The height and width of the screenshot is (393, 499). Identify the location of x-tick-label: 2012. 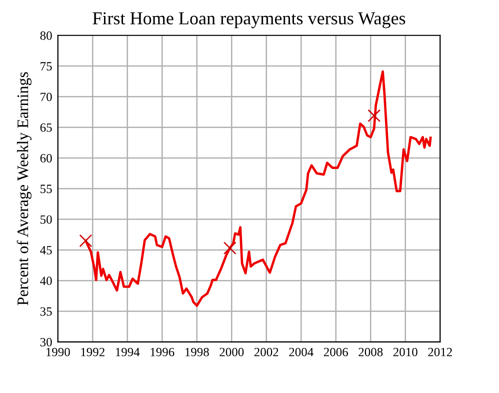
(440, 352).